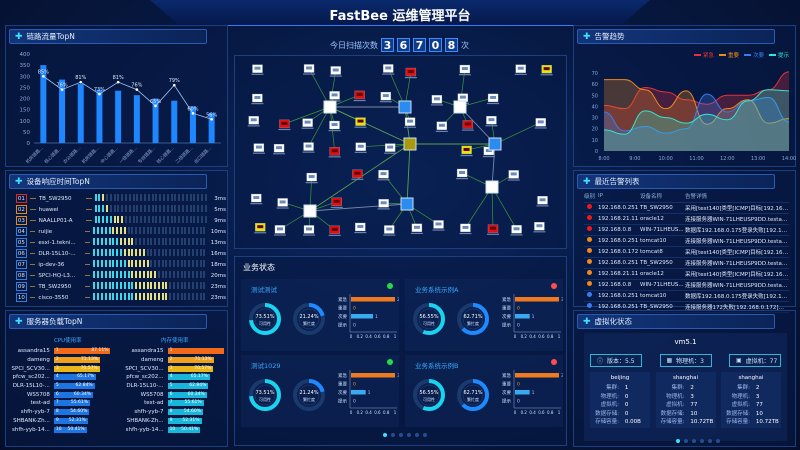 This screenshot has width=800, height=450. Describe the element at coordinates (21, 209) in the screenshot. I see `rank-badge: 02` at that location.